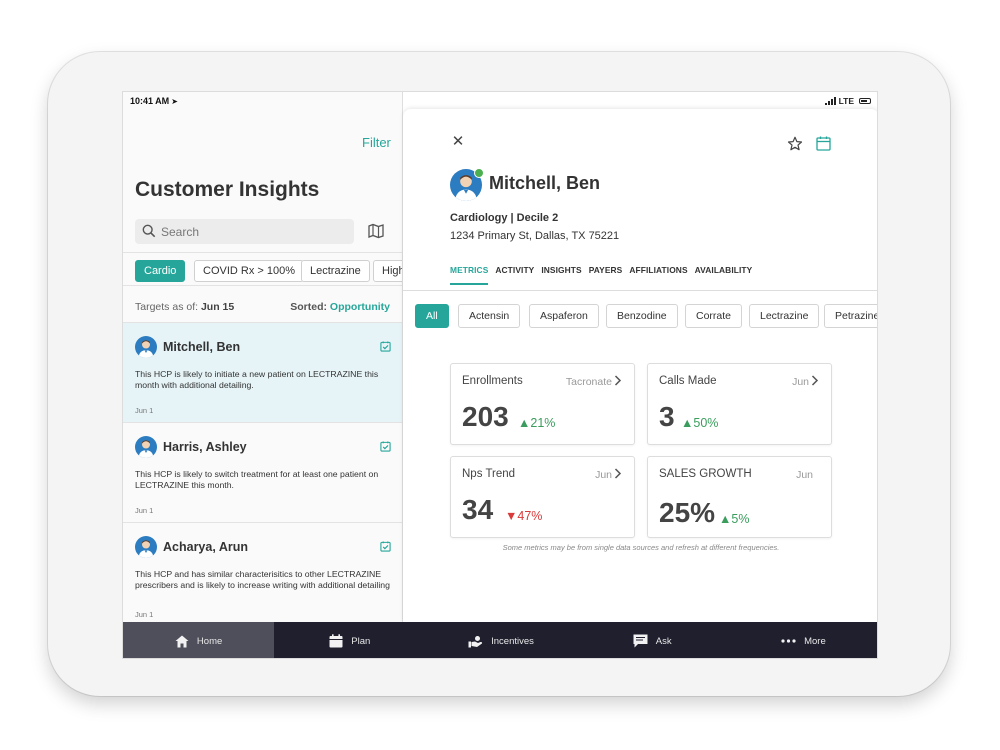 The image size is (1000, 750). I want to click on tab-affiliations: AFFILIATIONS, so click(658, 270).